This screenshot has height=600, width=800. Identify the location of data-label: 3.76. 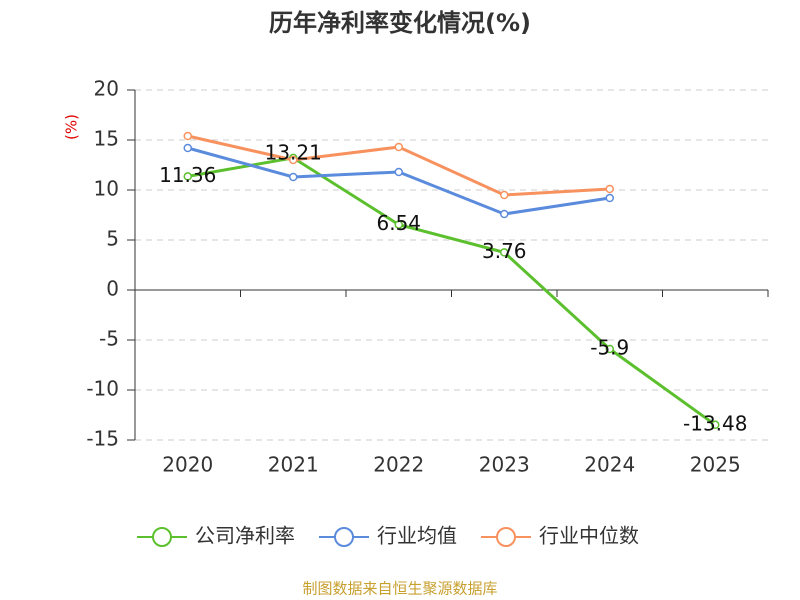
(504, 251).